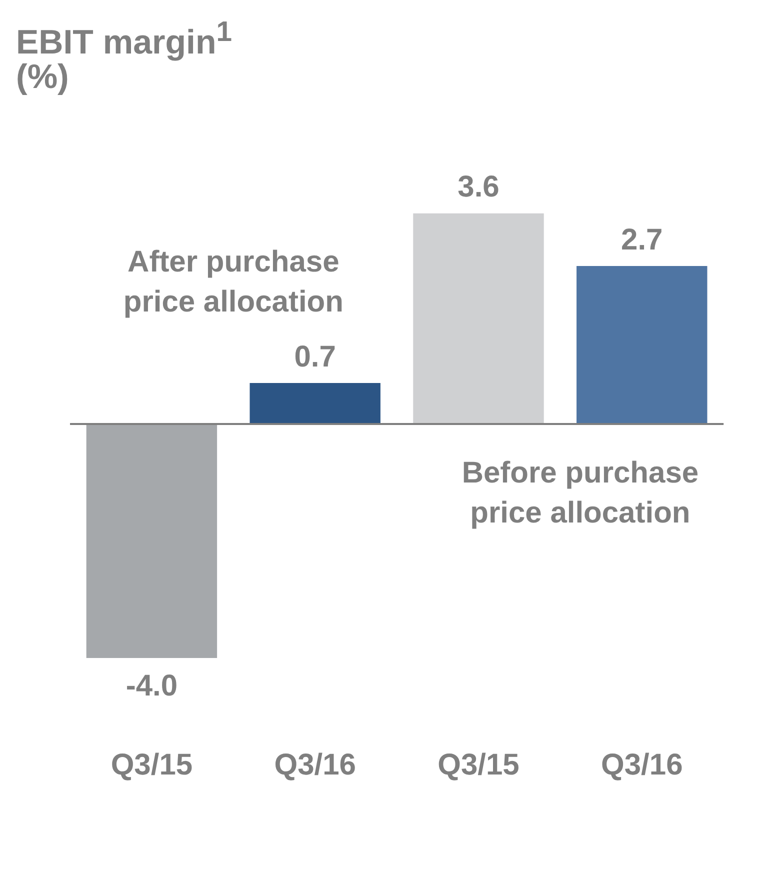 This screenshot has height=894, width=779. What do you see at coordinates (233, 281) in the screenshot?
I see `annotation: After purchase price allocation` at bounding box center [233, 281].